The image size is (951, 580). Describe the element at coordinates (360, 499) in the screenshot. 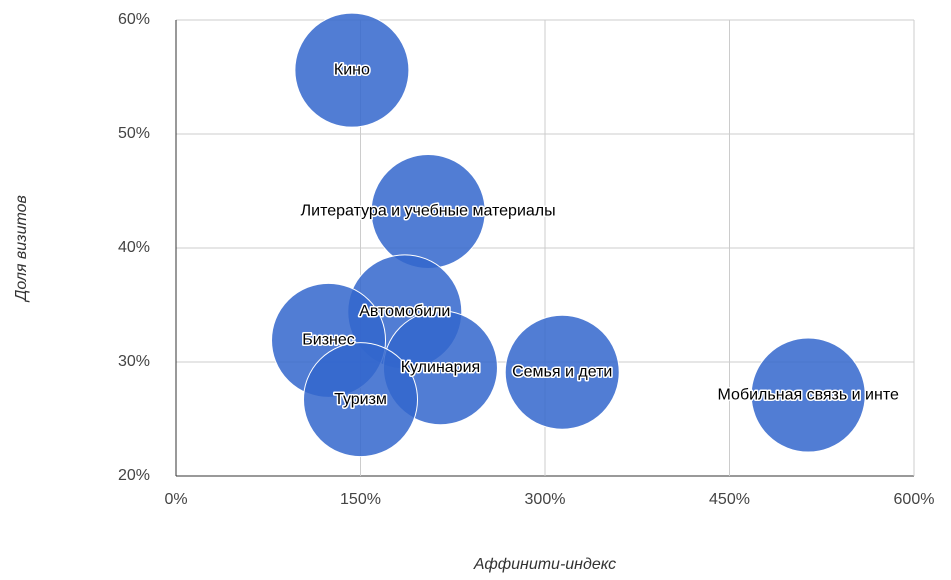

I see `x-tick-label: 150%` at that location.